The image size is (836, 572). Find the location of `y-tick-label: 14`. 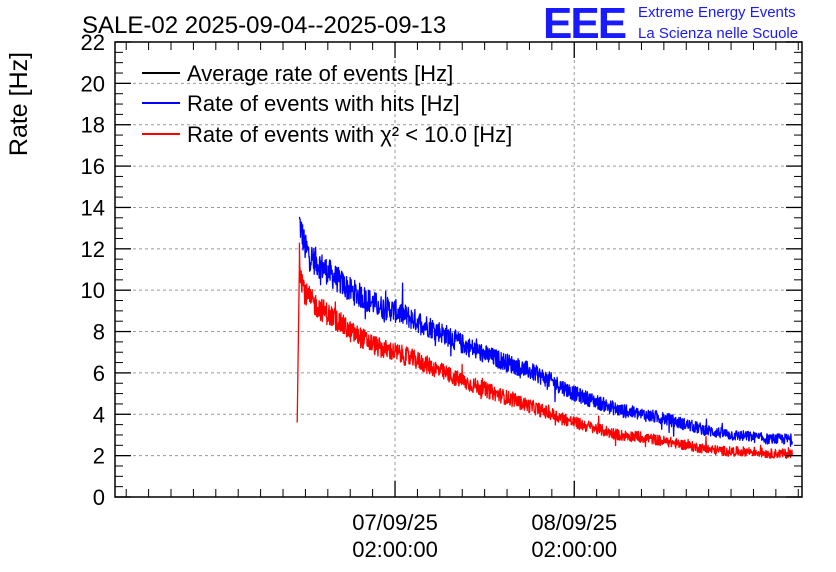

y-tick-label: 14 is located at coordinates (93, 207).